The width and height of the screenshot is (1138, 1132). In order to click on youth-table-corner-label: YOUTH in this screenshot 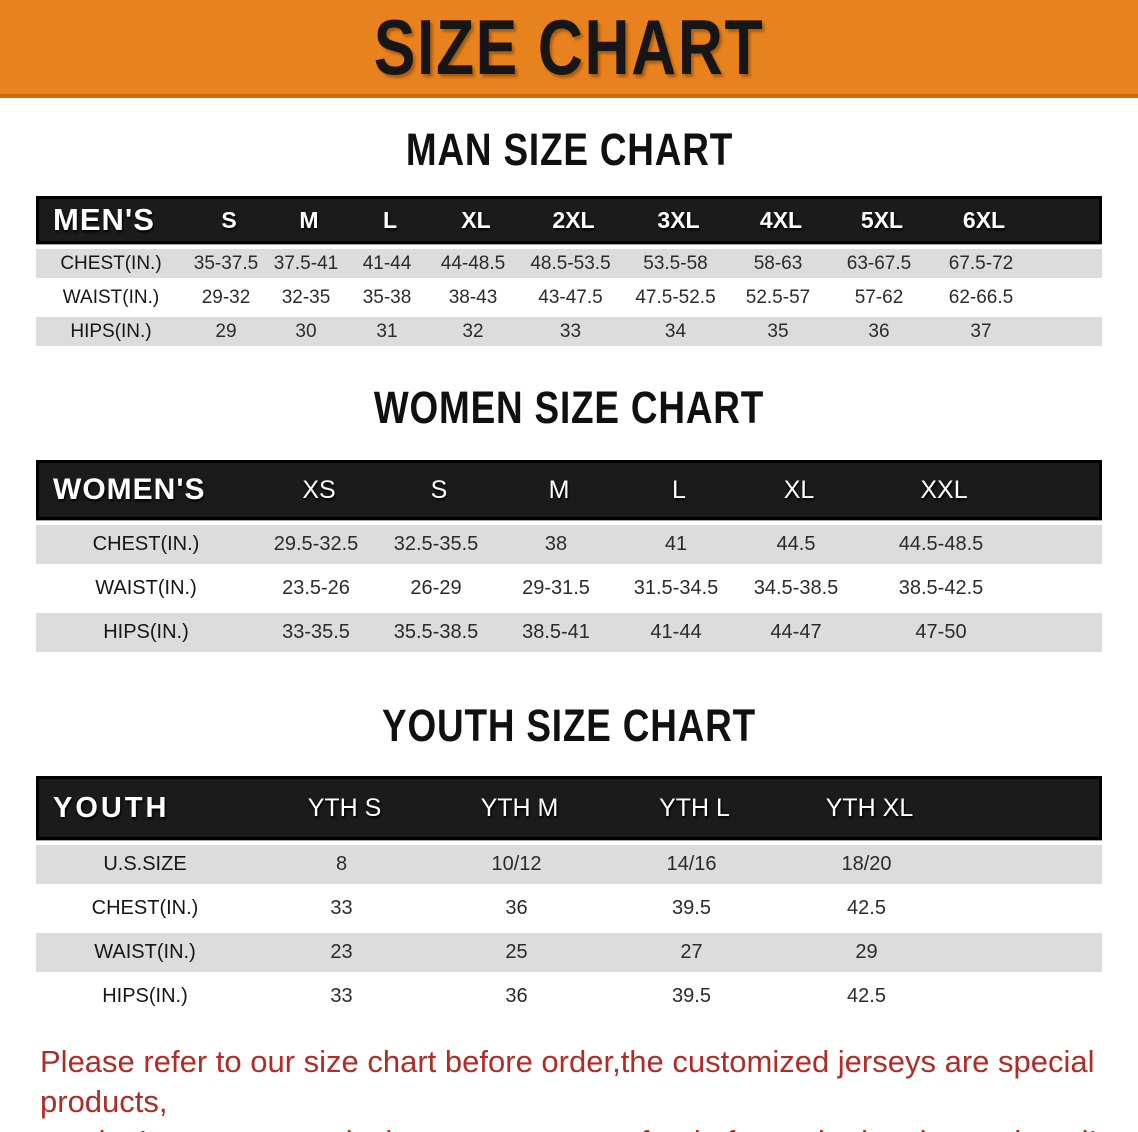, I will do `click(111, 807)`.